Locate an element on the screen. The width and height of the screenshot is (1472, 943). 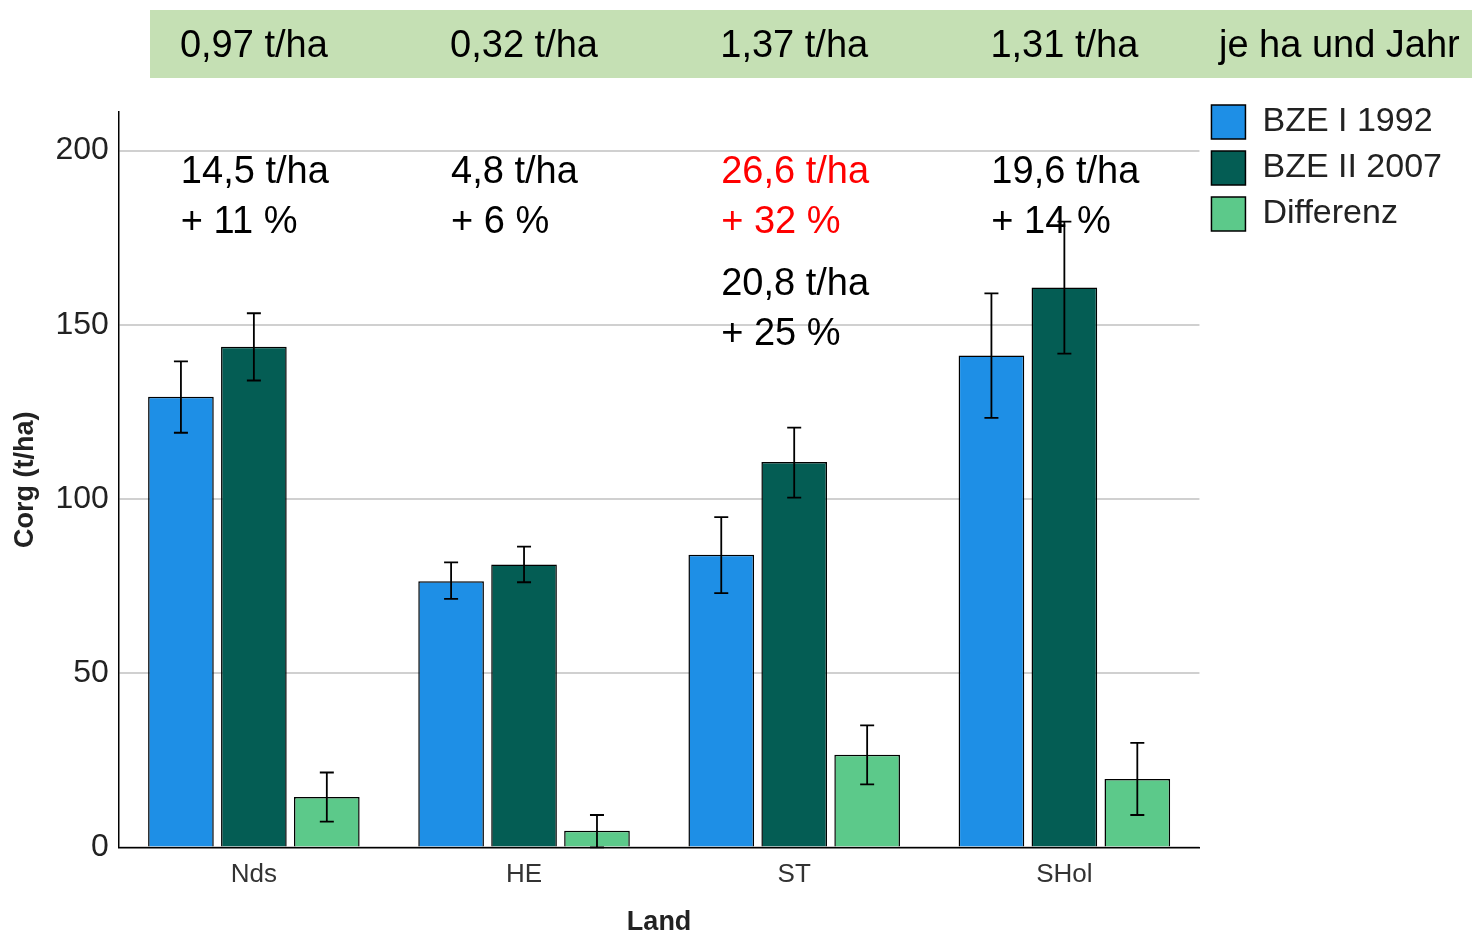
legend-label: BZE II 2007 is located at coordinates (1352, 165).